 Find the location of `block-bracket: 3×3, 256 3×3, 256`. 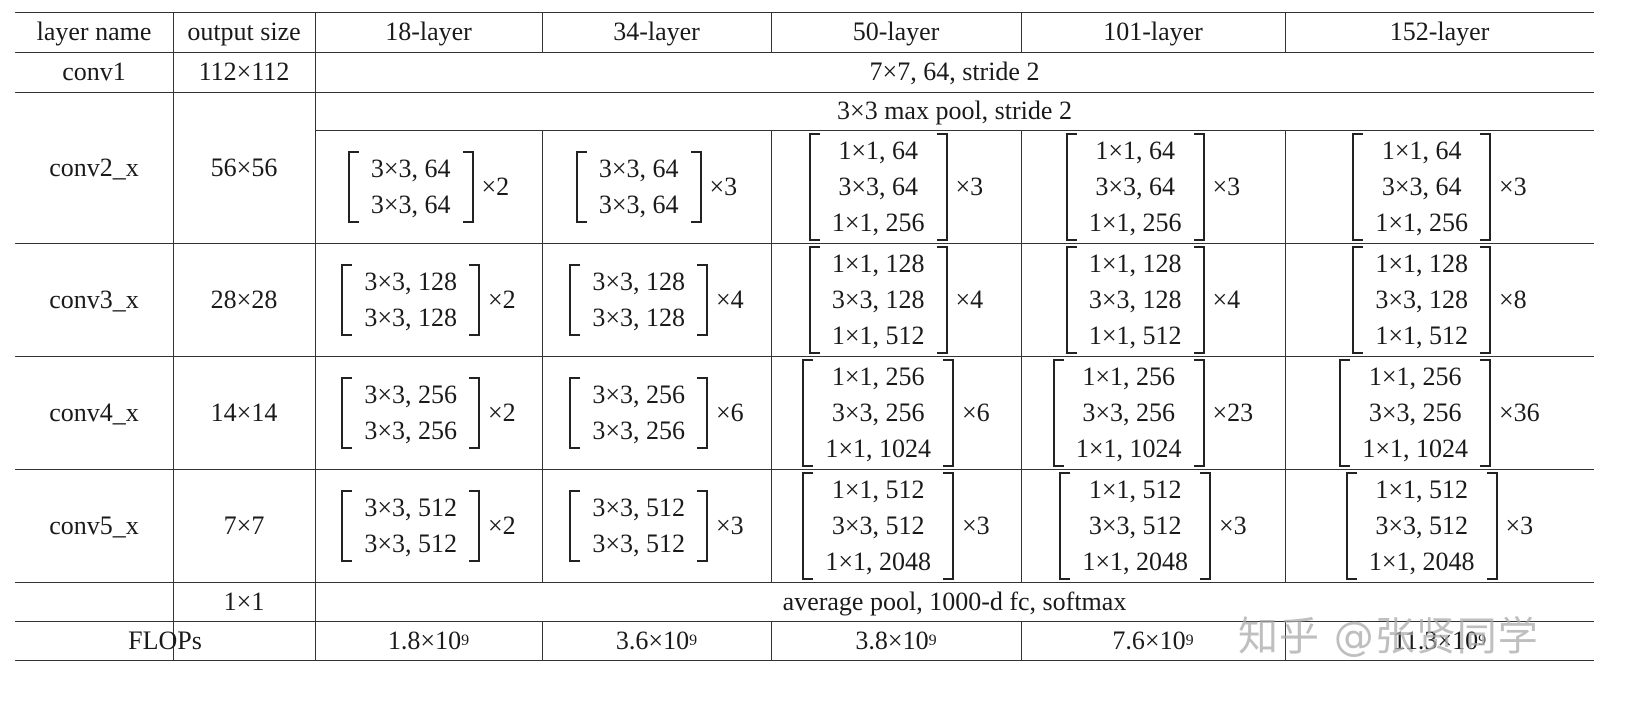

block-bracket: 3×3, 256 3×3, 256 is located at coordinates (638, 412).